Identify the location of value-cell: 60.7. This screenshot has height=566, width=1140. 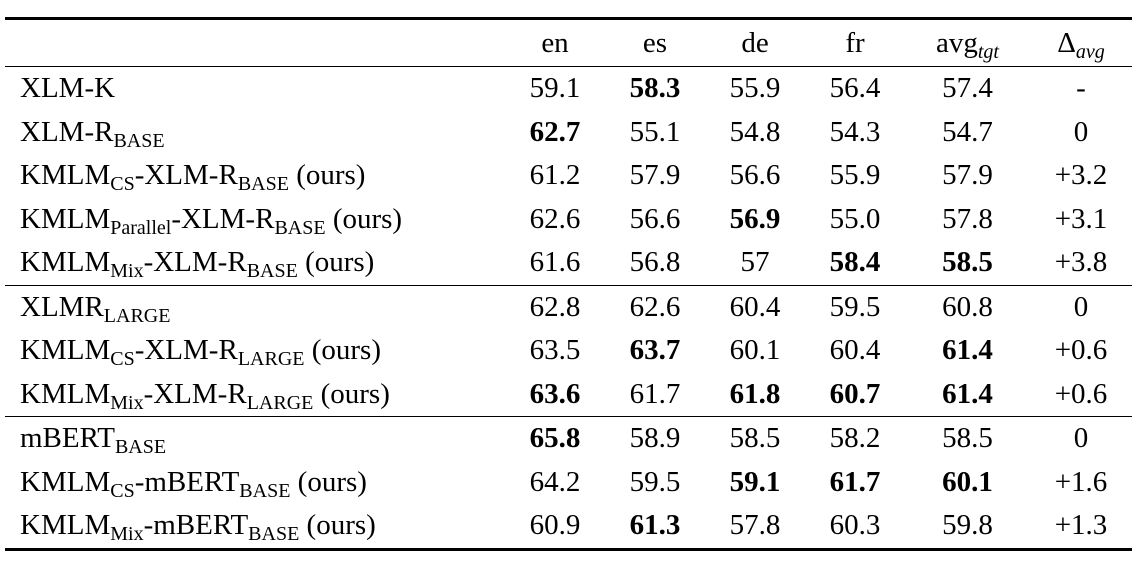
(855, 395).